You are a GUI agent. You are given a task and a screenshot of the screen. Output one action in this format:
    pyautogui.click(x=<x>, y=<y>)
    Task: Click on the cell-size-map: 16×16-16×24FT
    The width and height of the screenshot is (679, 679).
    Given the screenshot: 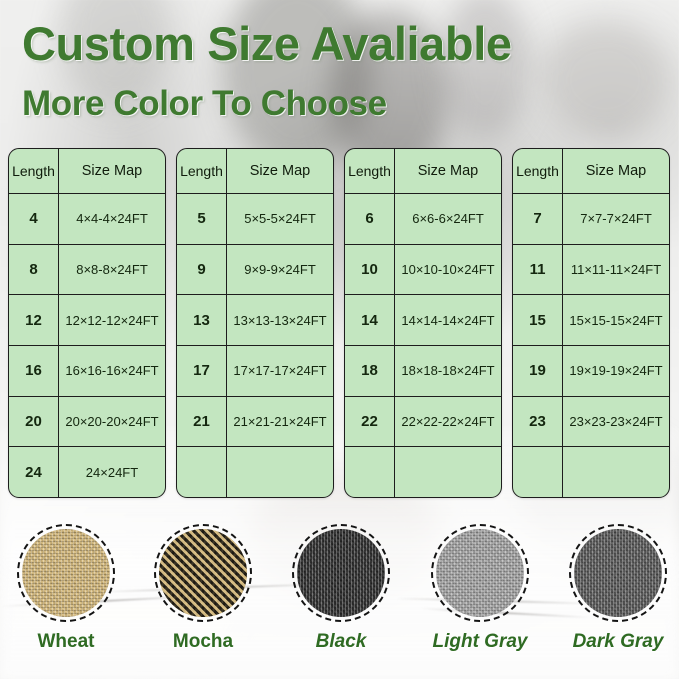 What is the action you would take?
    pyautogui.click(x=112, y=371)
    